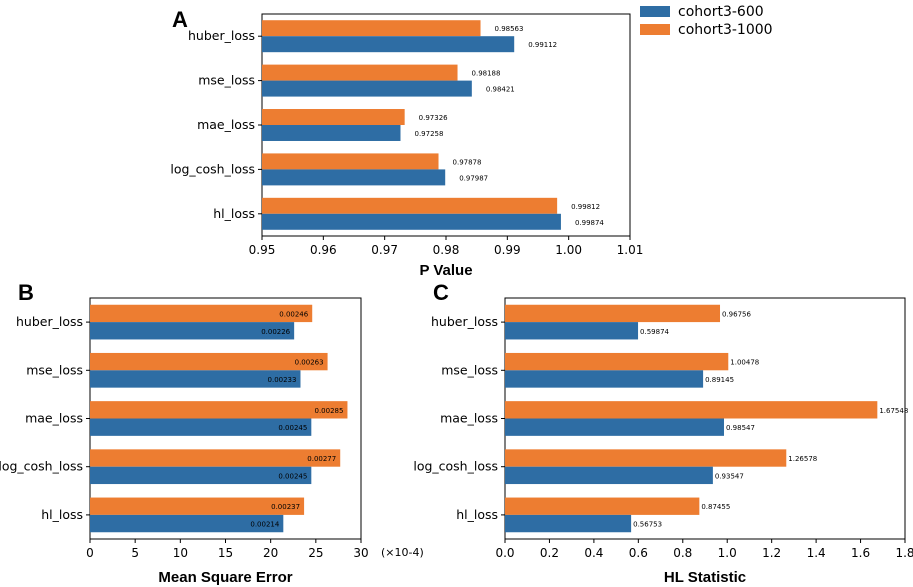 The image size is (913, 587). Describe the element at coordinates (638, 553) in the screenshot. I see `panel-c-x-tick-label: 0.6` at that location.